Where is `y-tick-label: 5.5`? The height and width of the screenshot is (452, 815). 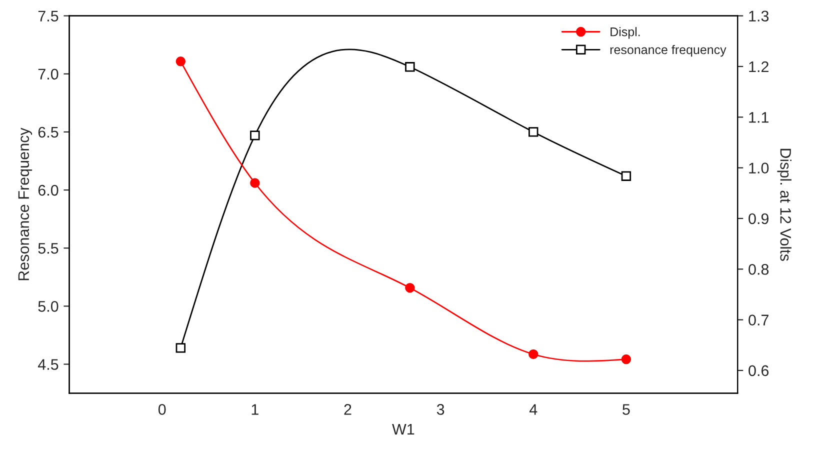 y-tick-label: 5.5 is located at coordinates (48, 248).